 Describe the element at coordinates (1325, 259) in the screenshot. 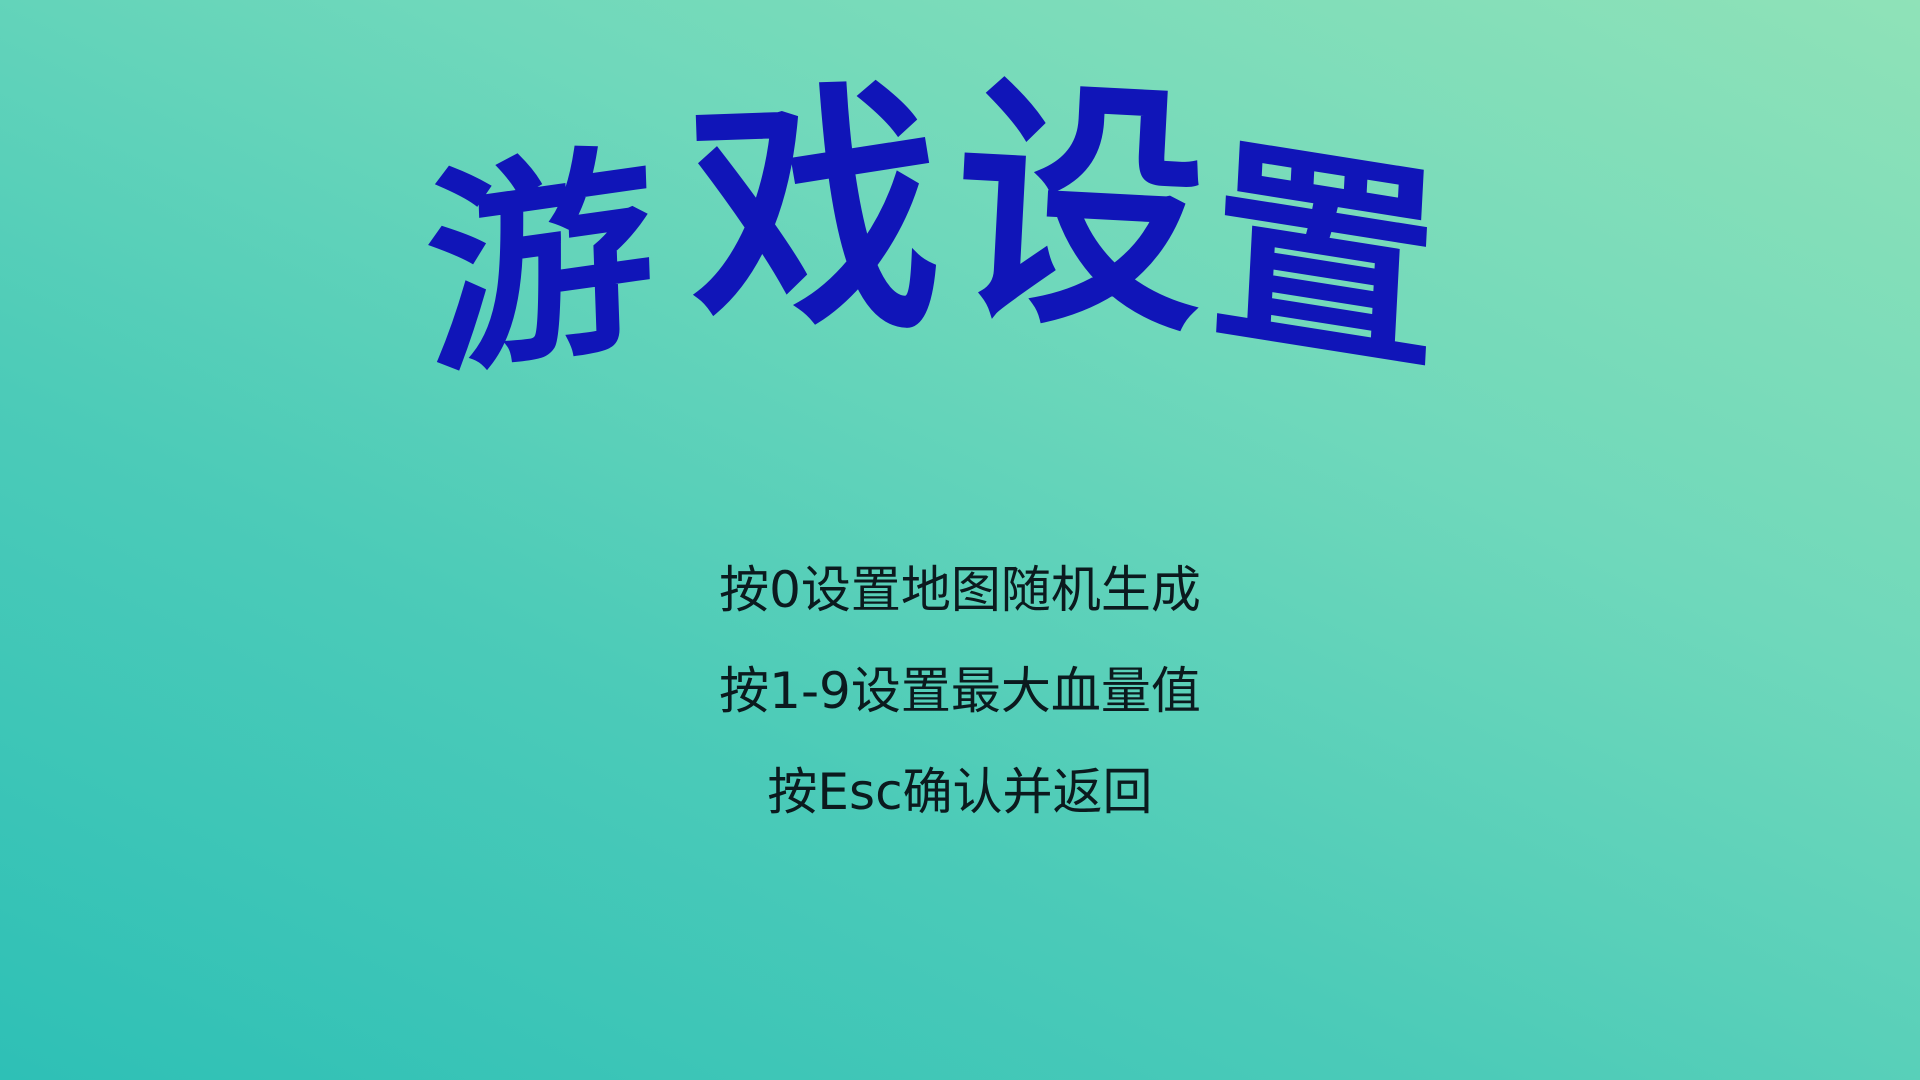

I see `title-char-4: 置` at that location.